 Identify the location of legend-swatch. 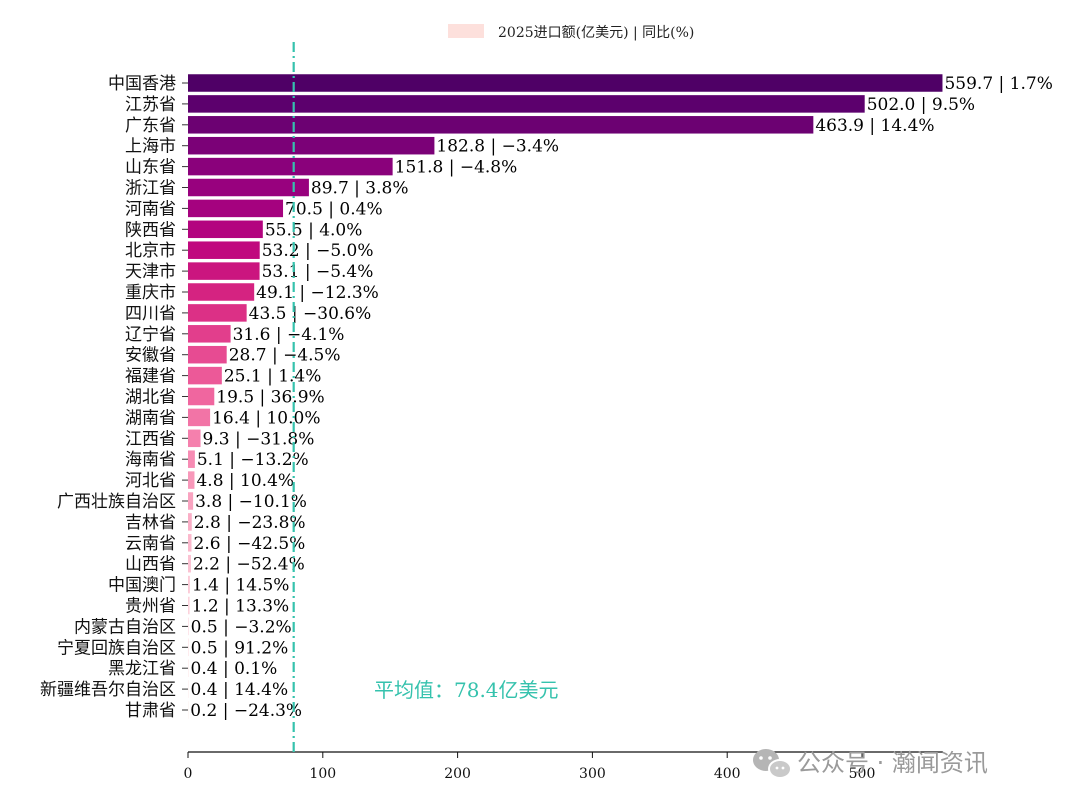
(466, 31).